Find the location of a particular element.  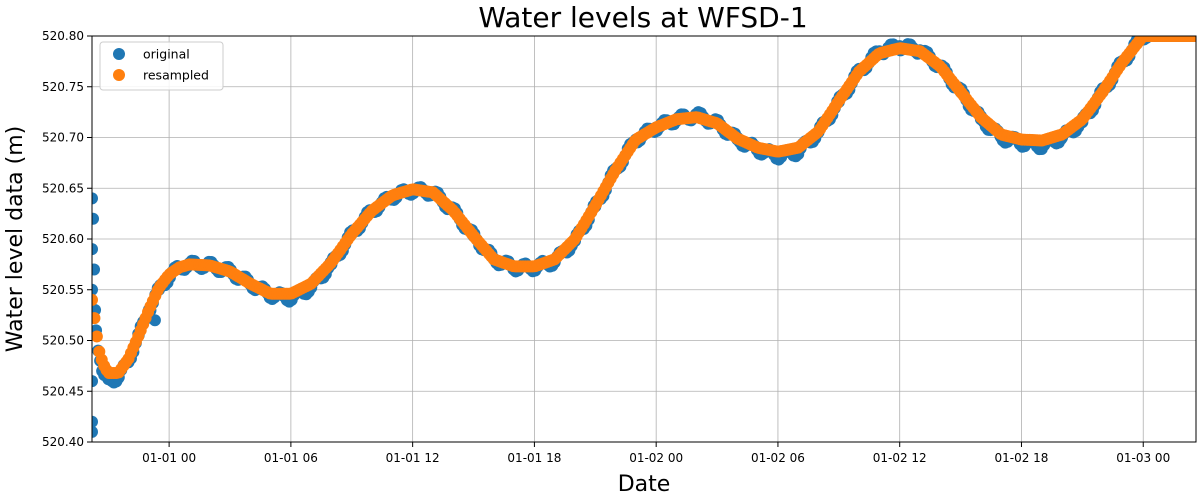

x-tick-label: 01-01 06 is located at coordinates (291, 458).